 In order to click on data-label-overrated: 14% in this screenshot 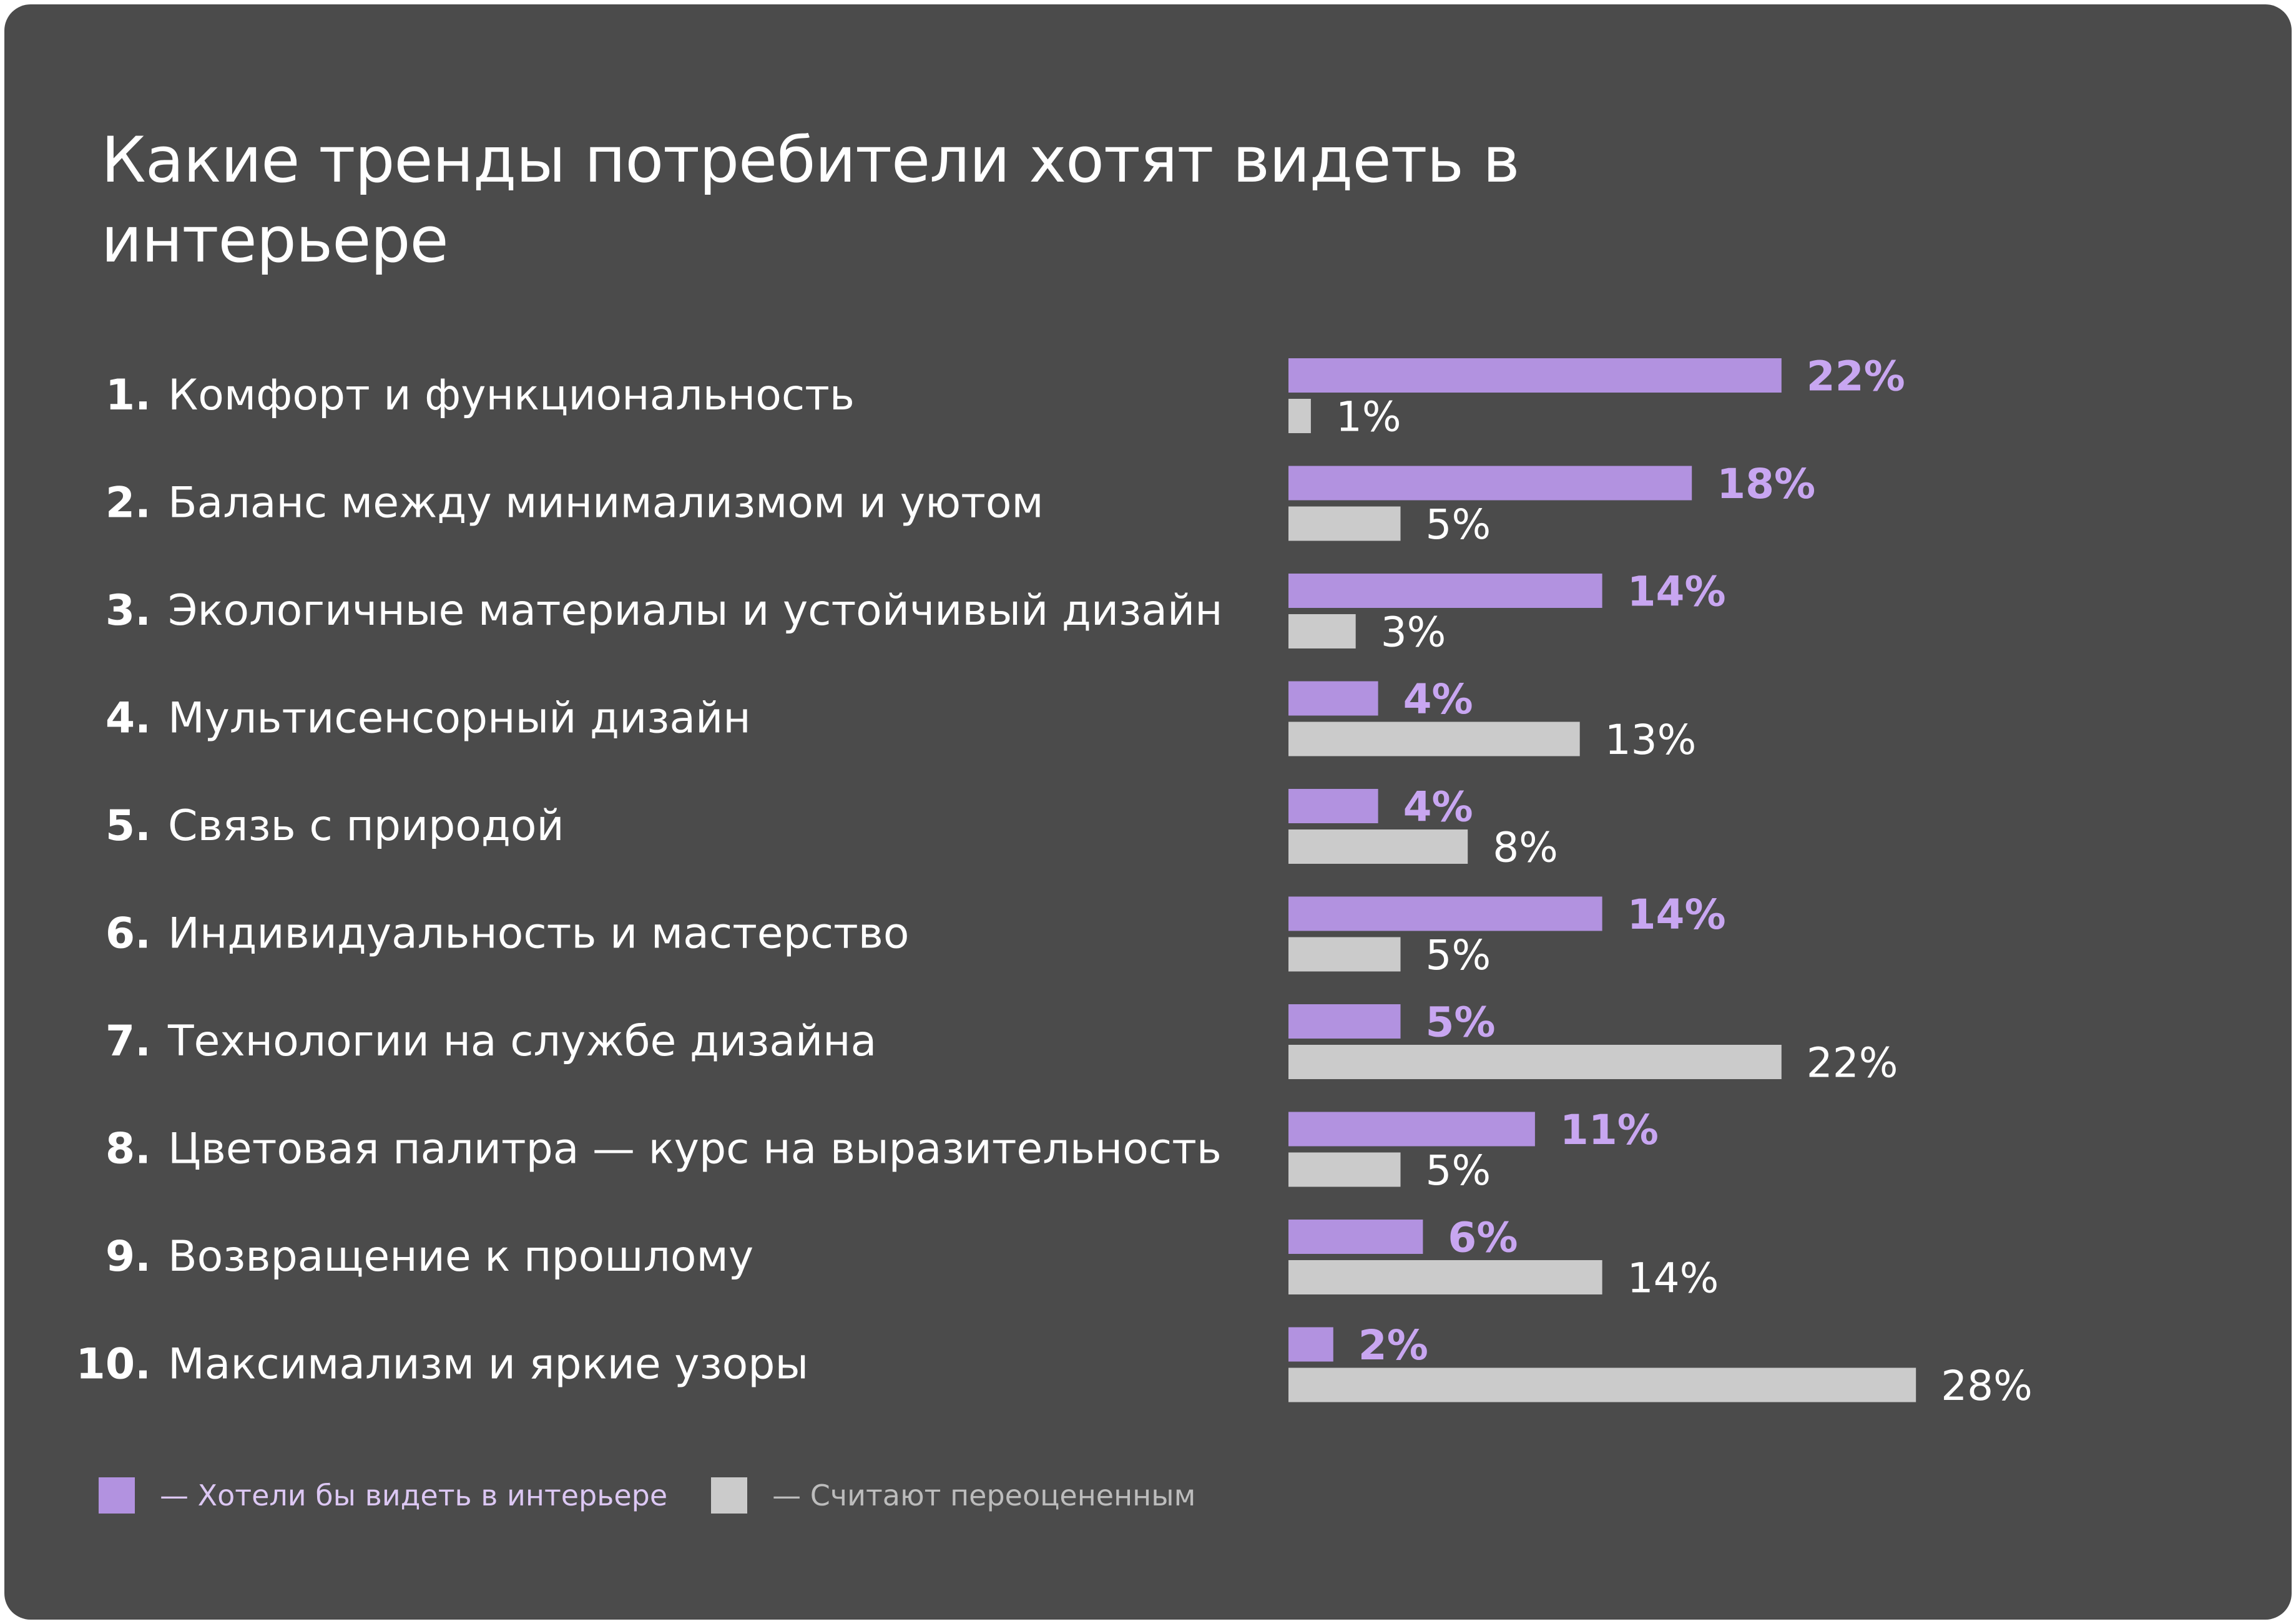, I will do `click(1673, 1279)`.